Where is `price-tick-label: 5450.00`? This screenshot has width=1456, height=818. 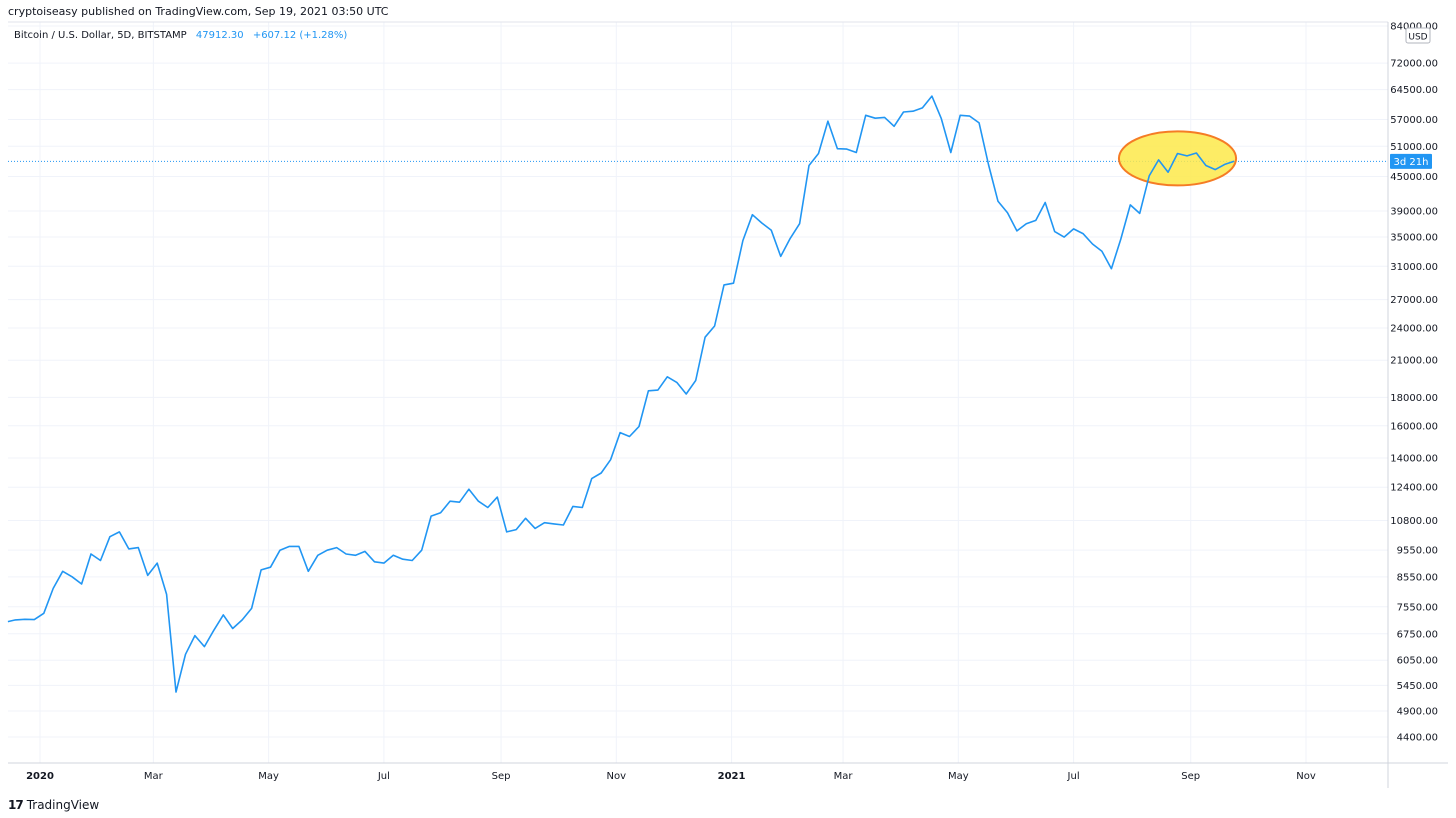 price-tick-label: 5450.00 is located at coordinates (1417, 686).